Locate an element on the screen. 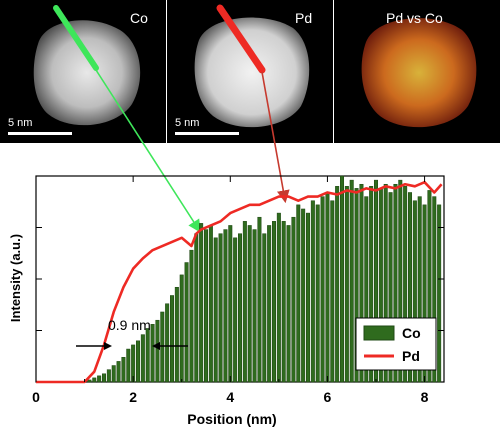  x-tick-label: 6 is located at coordinates (328, 397).